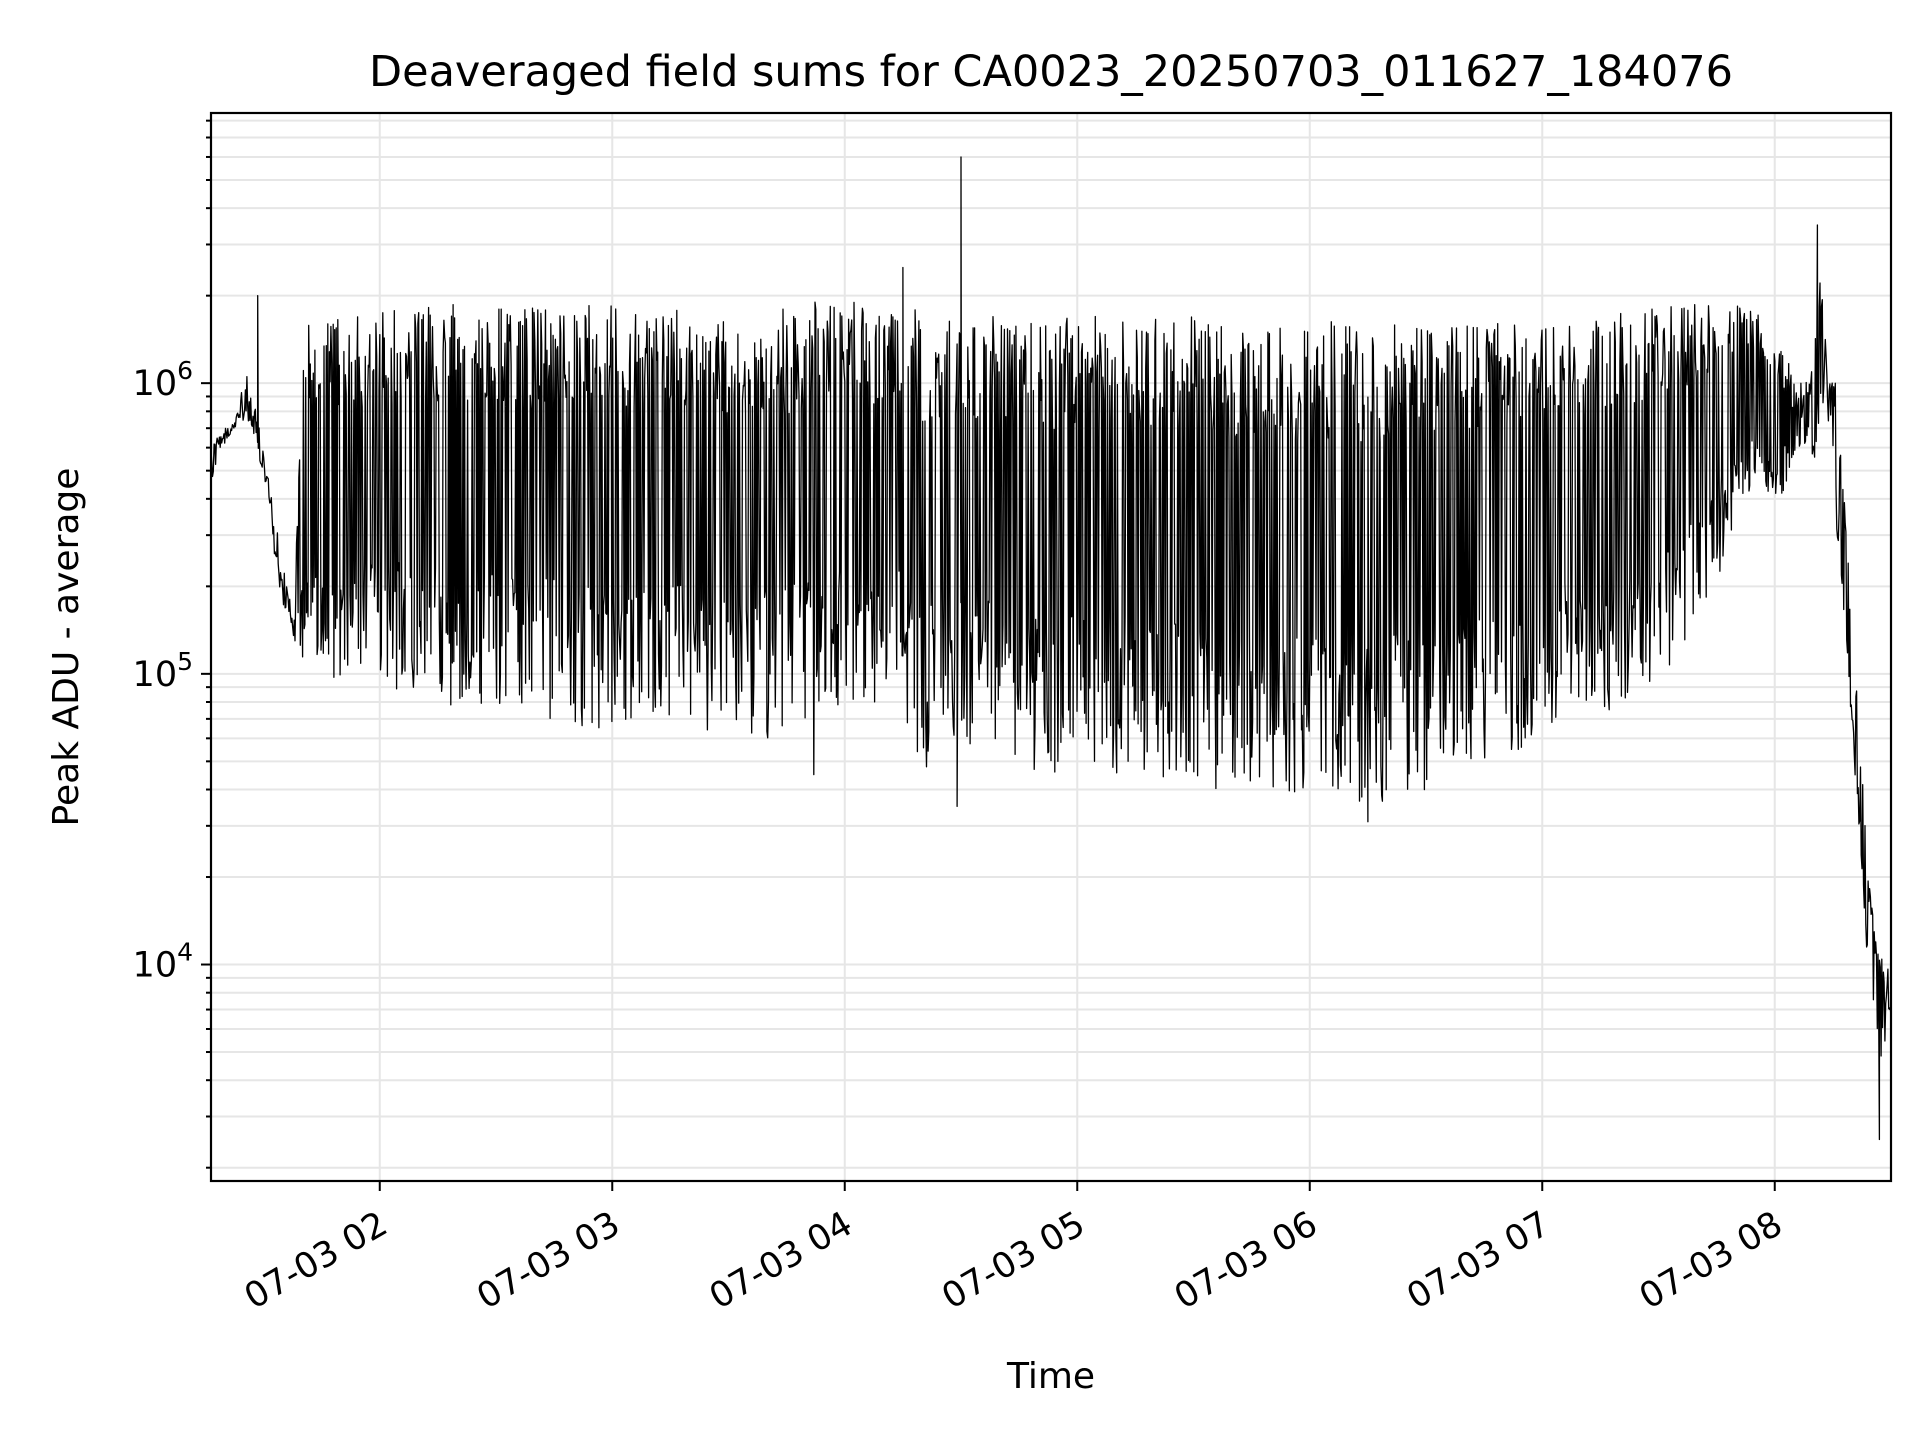 This screenshot has height=1440, width=1920. Describe the element at coordinates (548, 1260) in the screenshot. I see `x-tick-label: 07-03 03` at that location.